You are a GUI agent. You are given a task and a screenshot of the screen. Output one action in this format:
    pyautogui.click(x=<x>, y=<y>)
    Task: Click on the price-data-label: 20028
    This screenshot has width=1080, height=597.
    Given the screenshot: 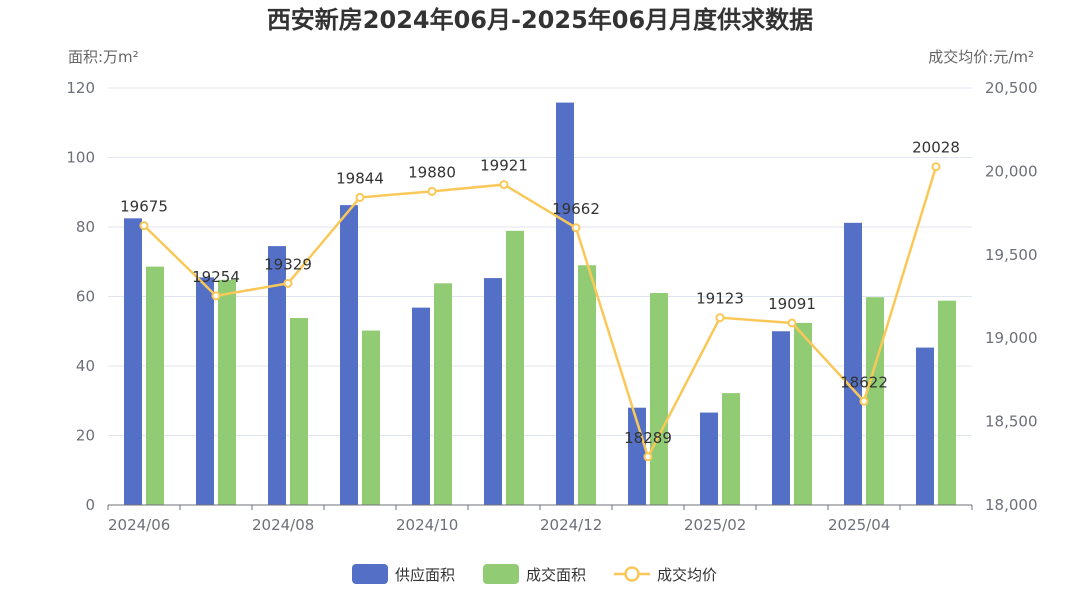 What is the action you would take?
    pyautogui.click(x=936, y=148)
    